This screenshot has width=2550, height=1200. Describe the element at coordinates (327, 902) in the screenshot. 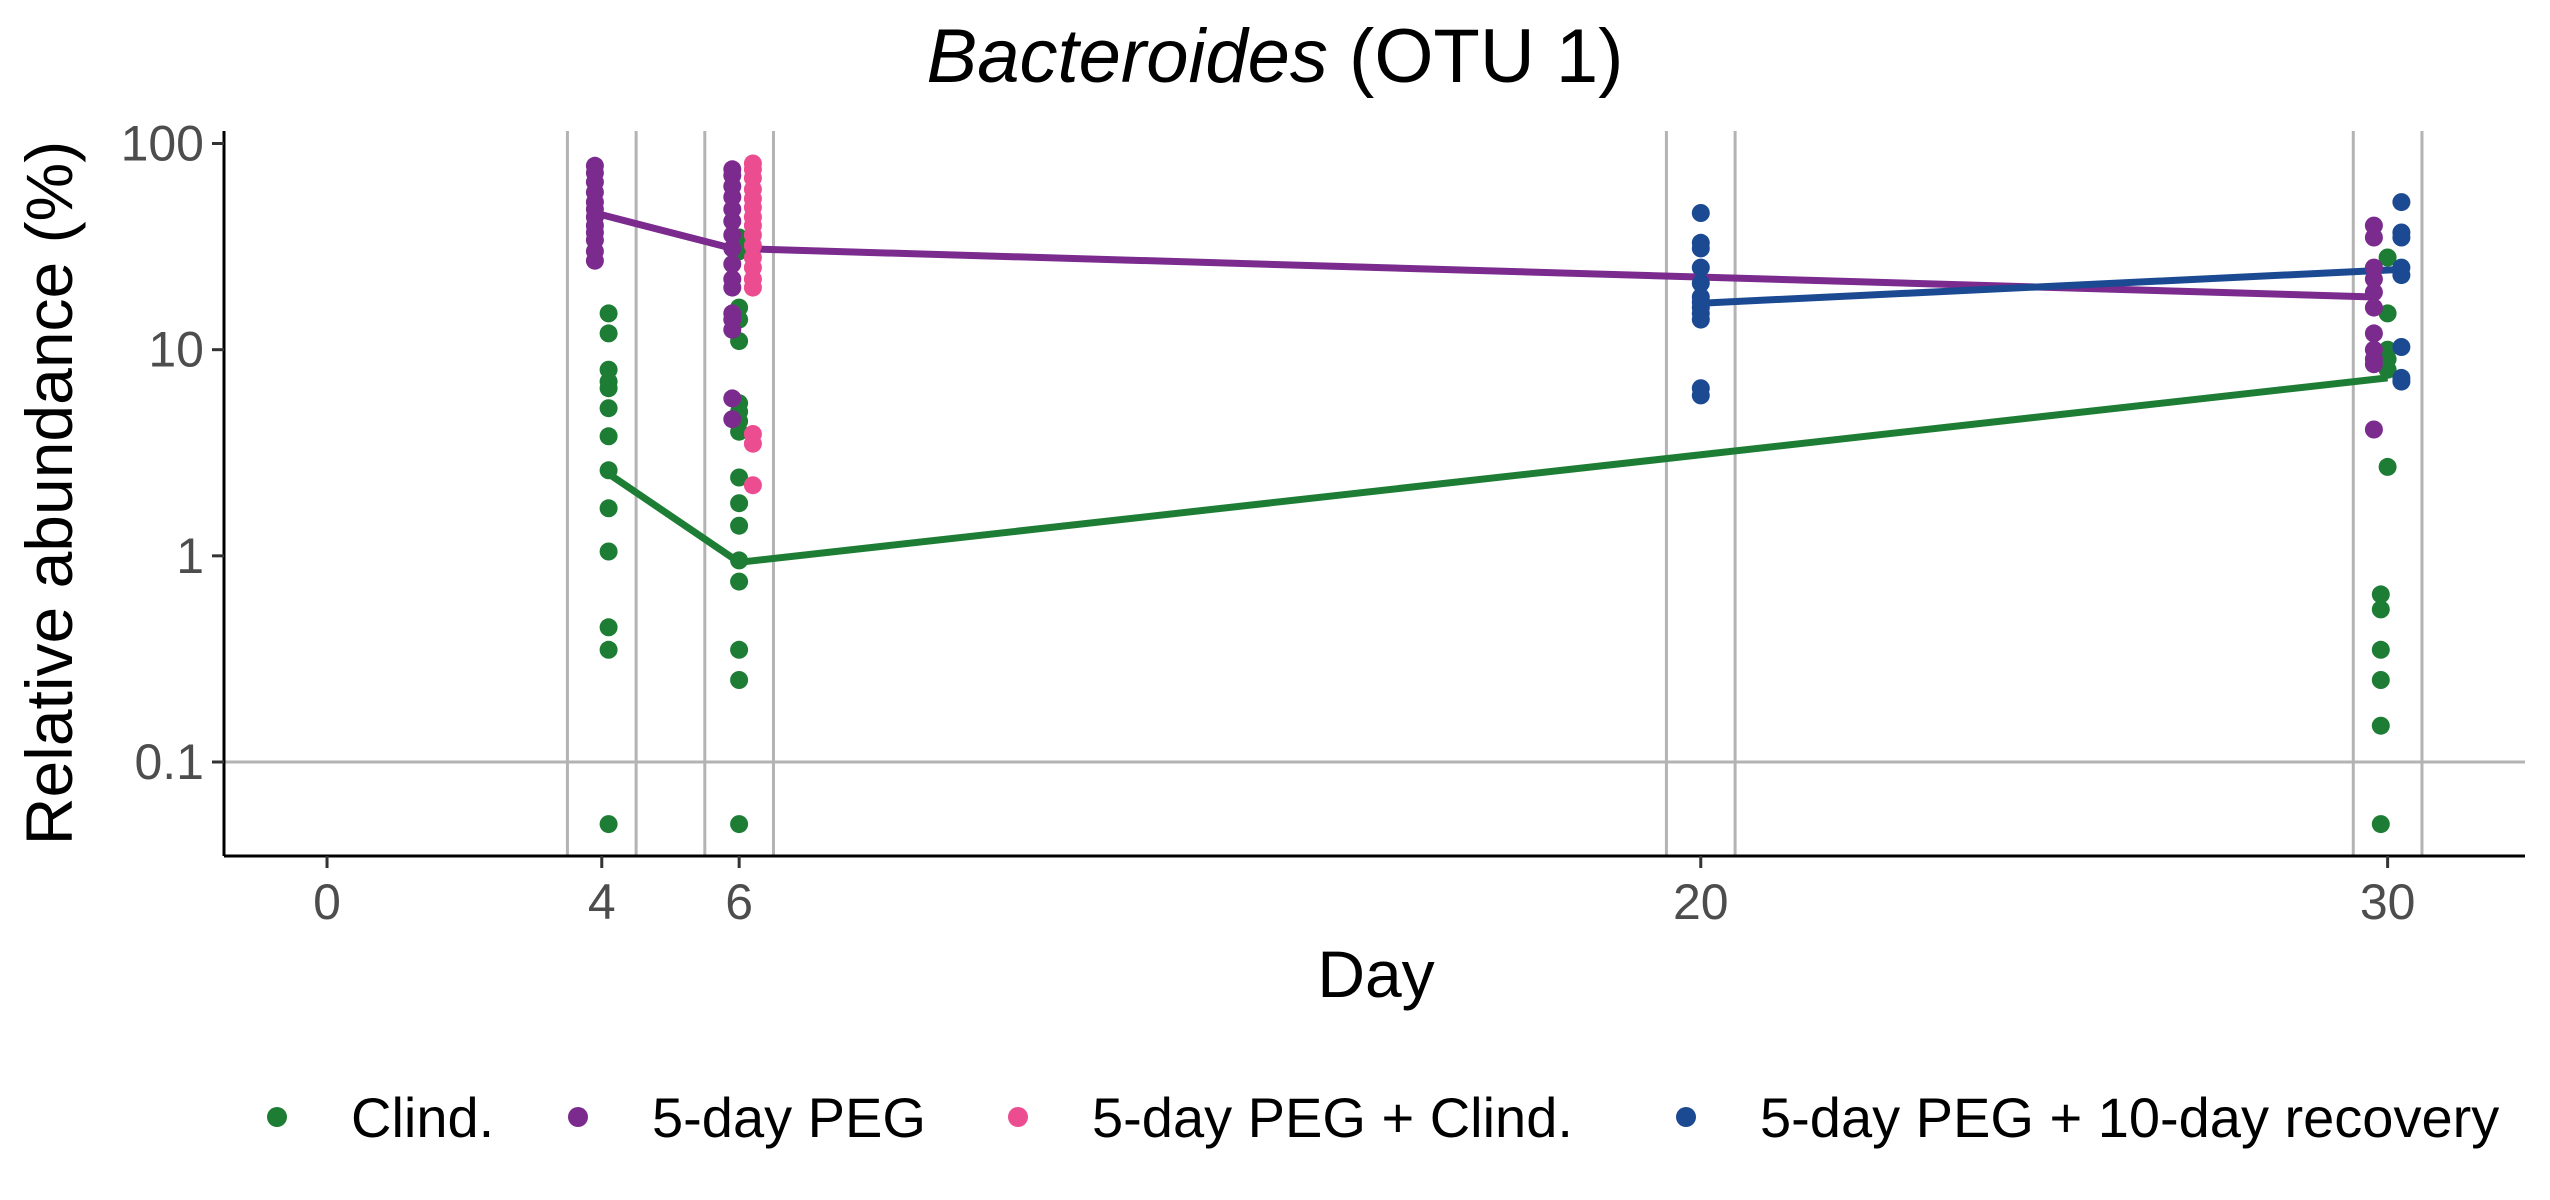

I see `x-tick-label: 0` at that location.